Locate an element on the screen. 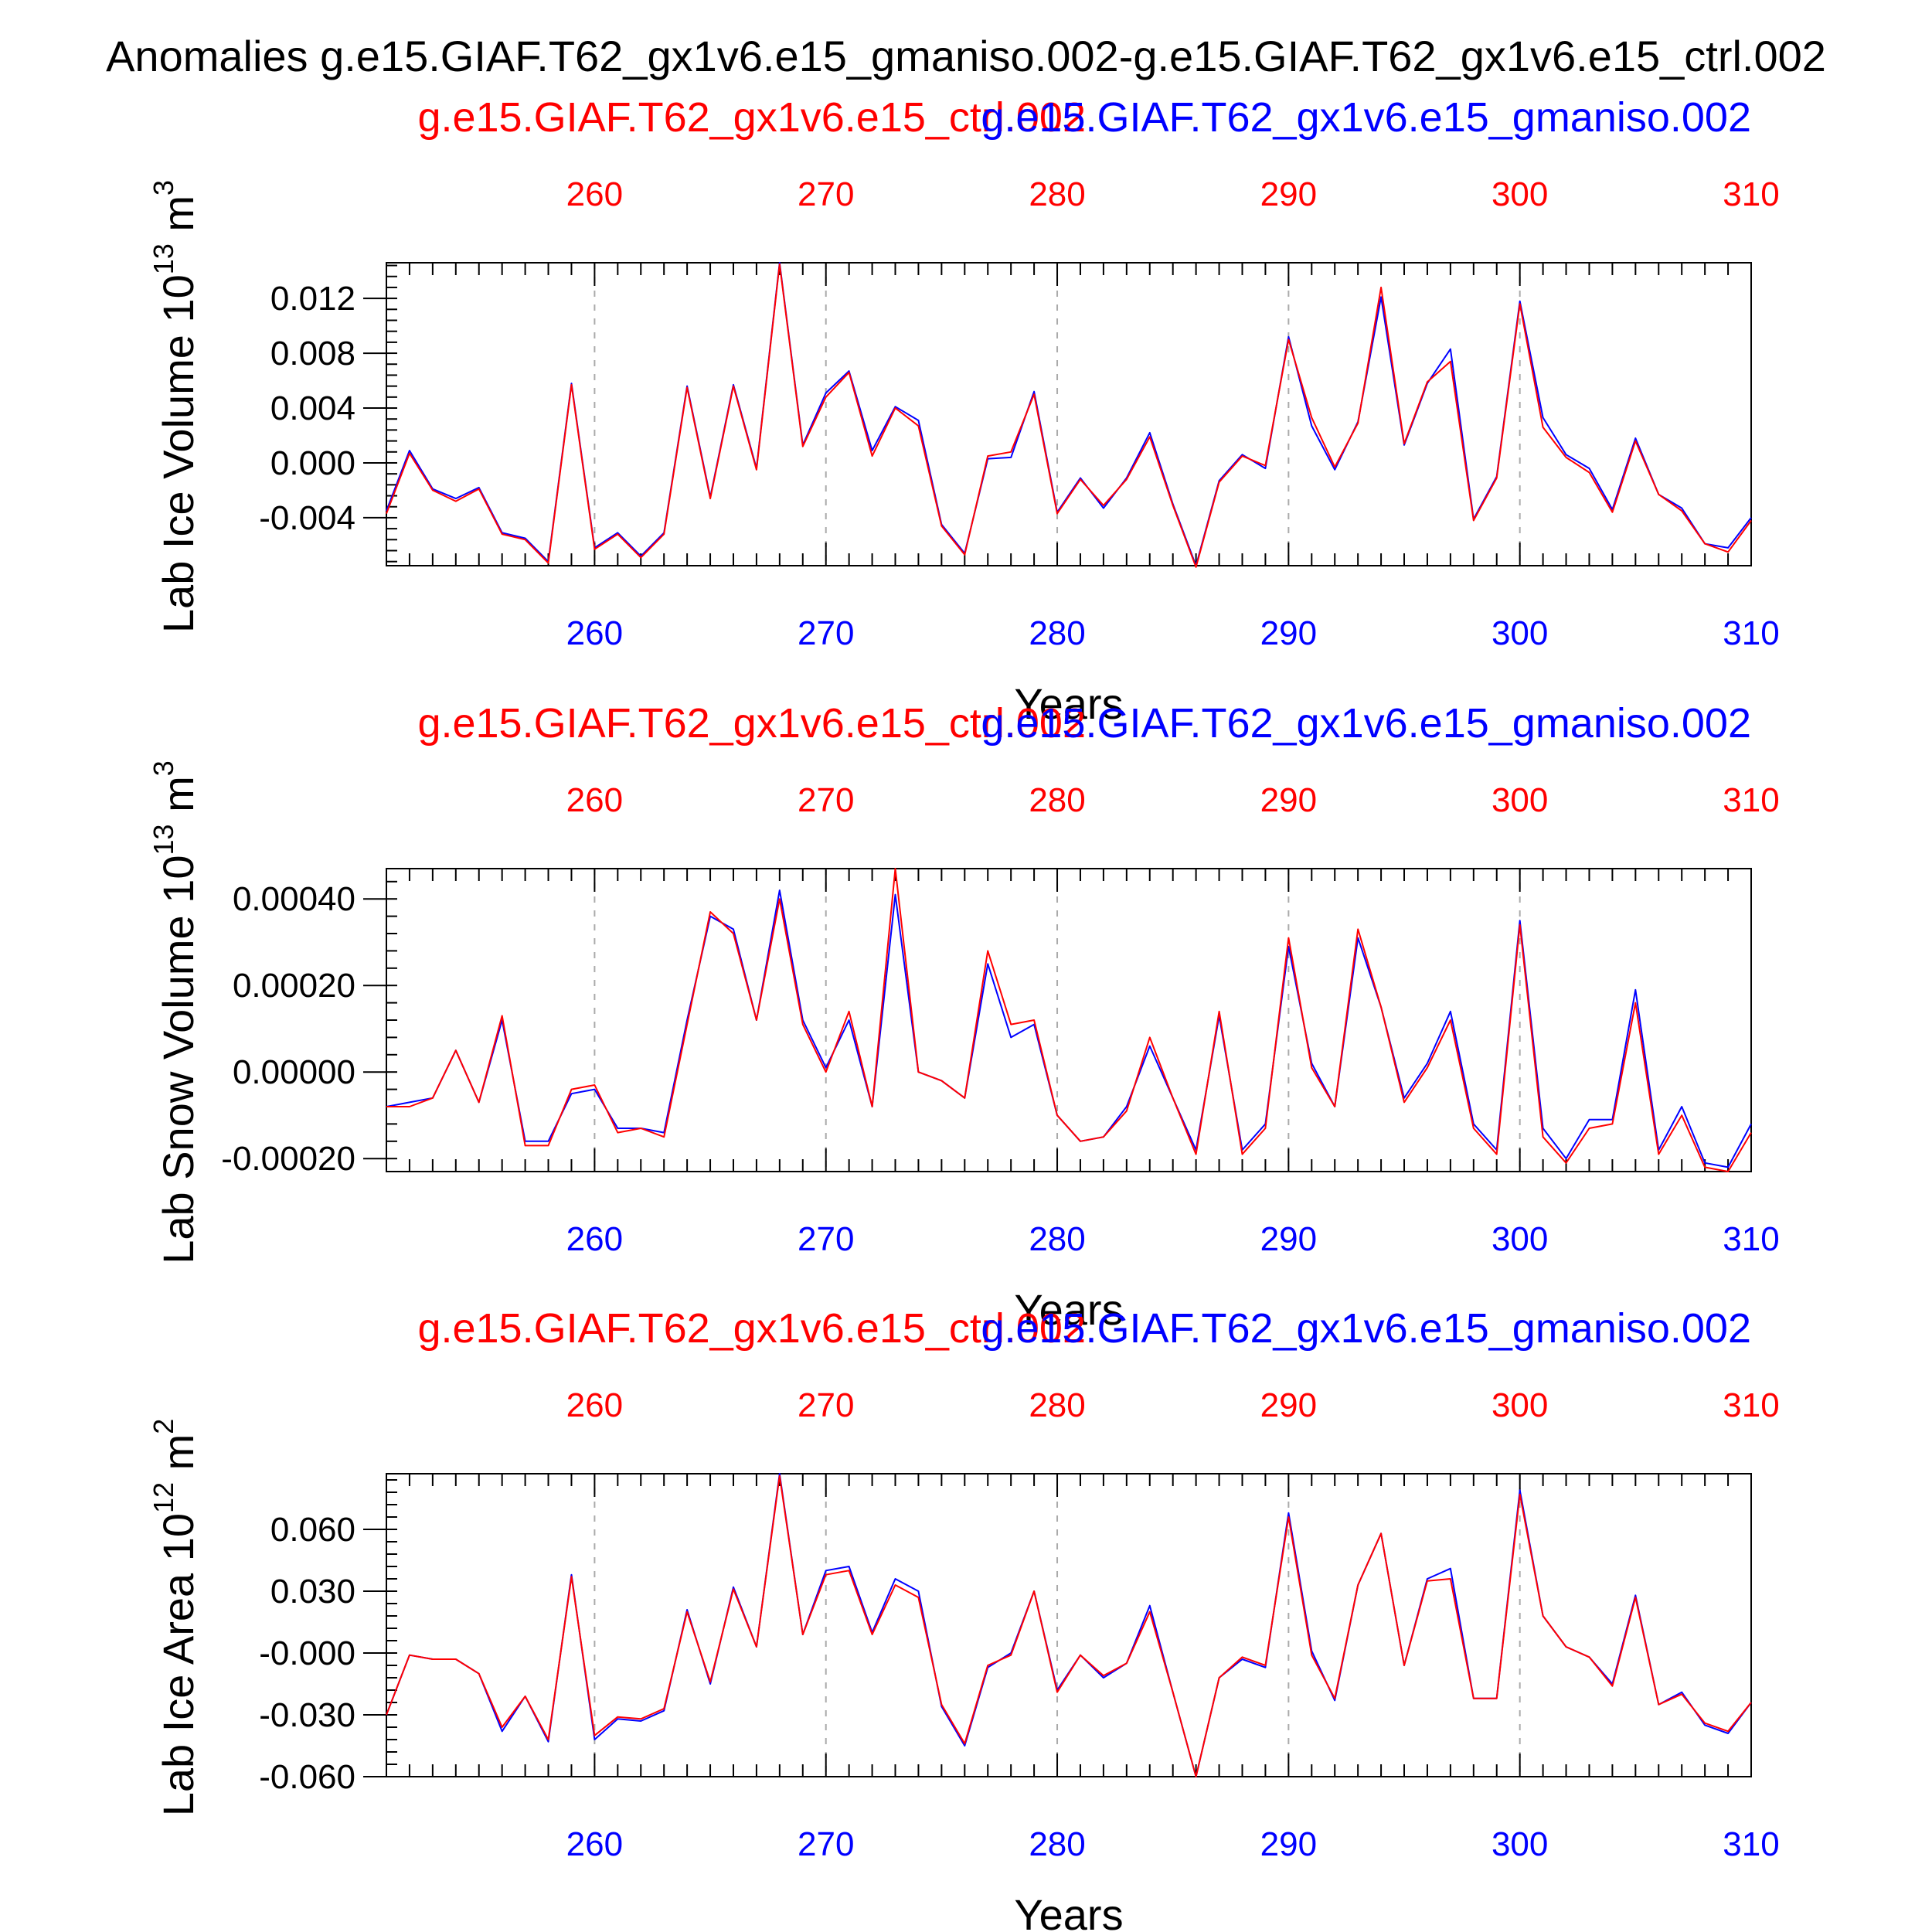 This screenshot has width=1932, height=1932. y-tick-label: -0.030 is located at coordinates (307, 1715).